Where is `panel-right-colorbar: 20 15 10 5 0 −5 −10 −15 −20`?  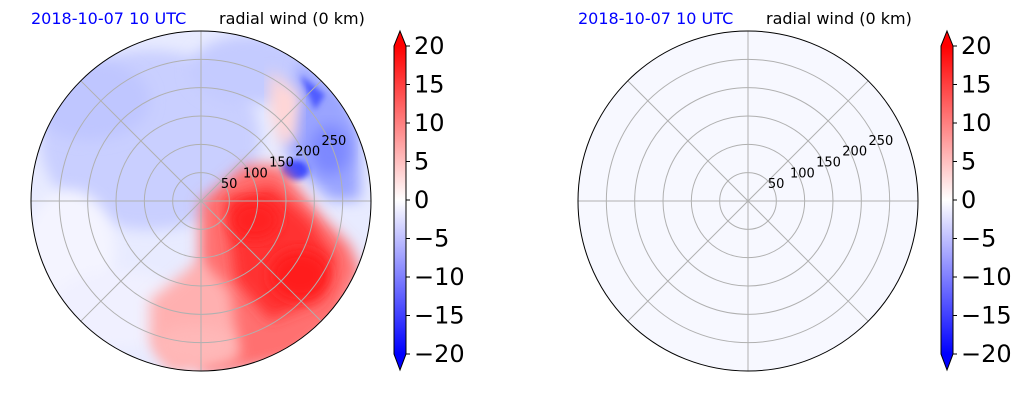
panel-right-colorbar: 20 15 10 5 0 −5 −10 −15 −20 is located at coordinates (976, 200).